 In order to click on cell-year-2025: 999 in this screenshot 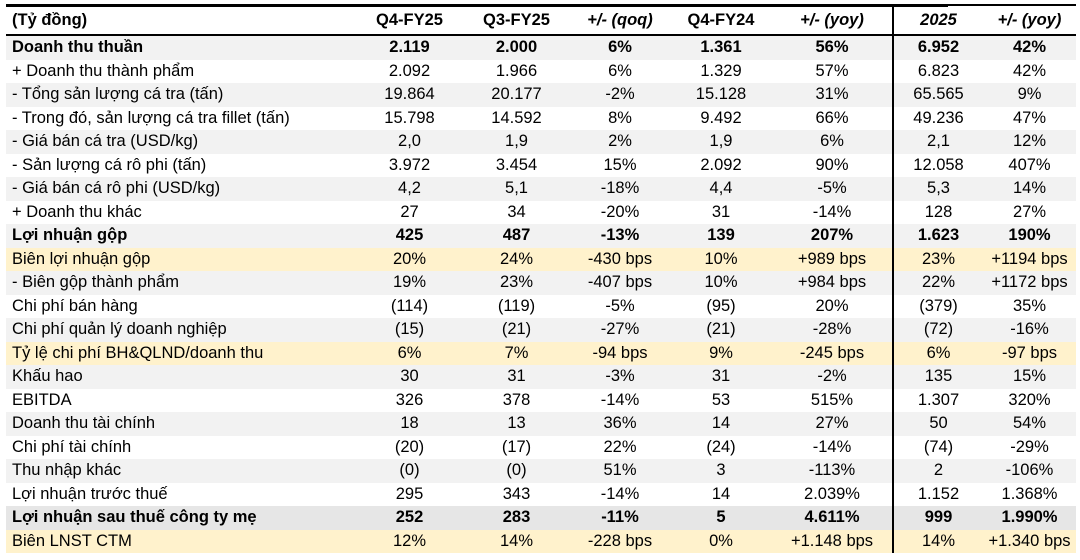, I will do `click(937, 518)`.